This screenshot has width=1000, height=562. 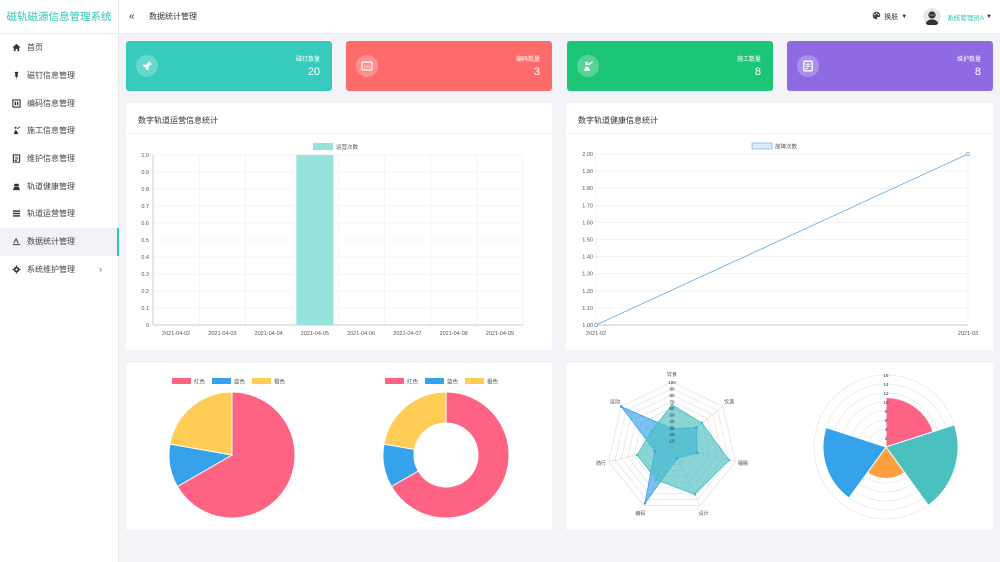 I want to click on radar-grid, so click(x=672, y=443).